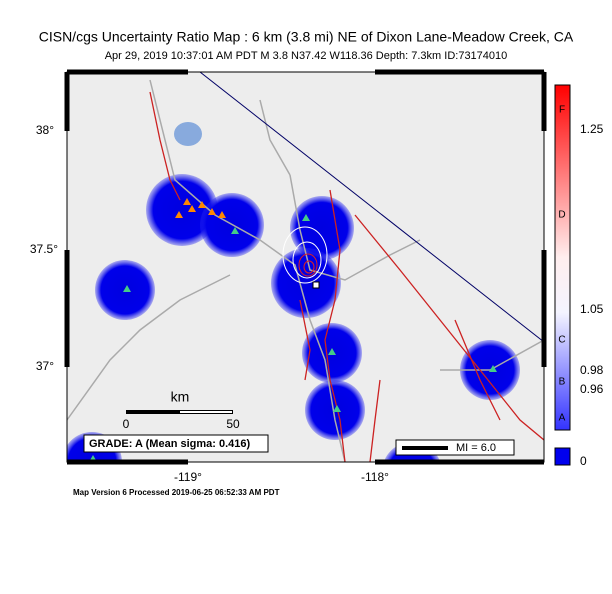  Describe the element at coordinates (126, 424) in the screenshot. I see `scale-label: 0` at that location.